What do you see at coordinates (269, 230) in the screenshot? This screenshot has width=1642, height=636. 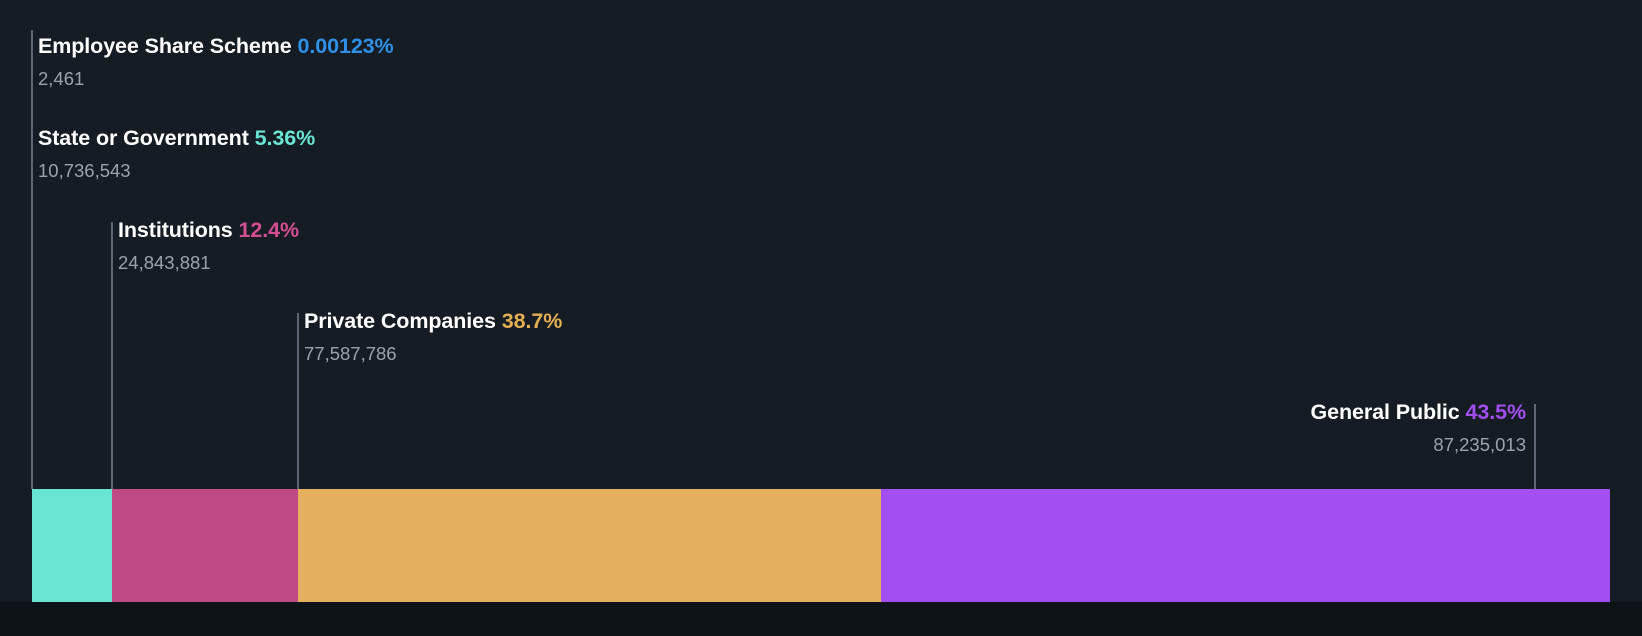 I see `label-percent-institutions: 12.4%` at bounding box center [269, 230].